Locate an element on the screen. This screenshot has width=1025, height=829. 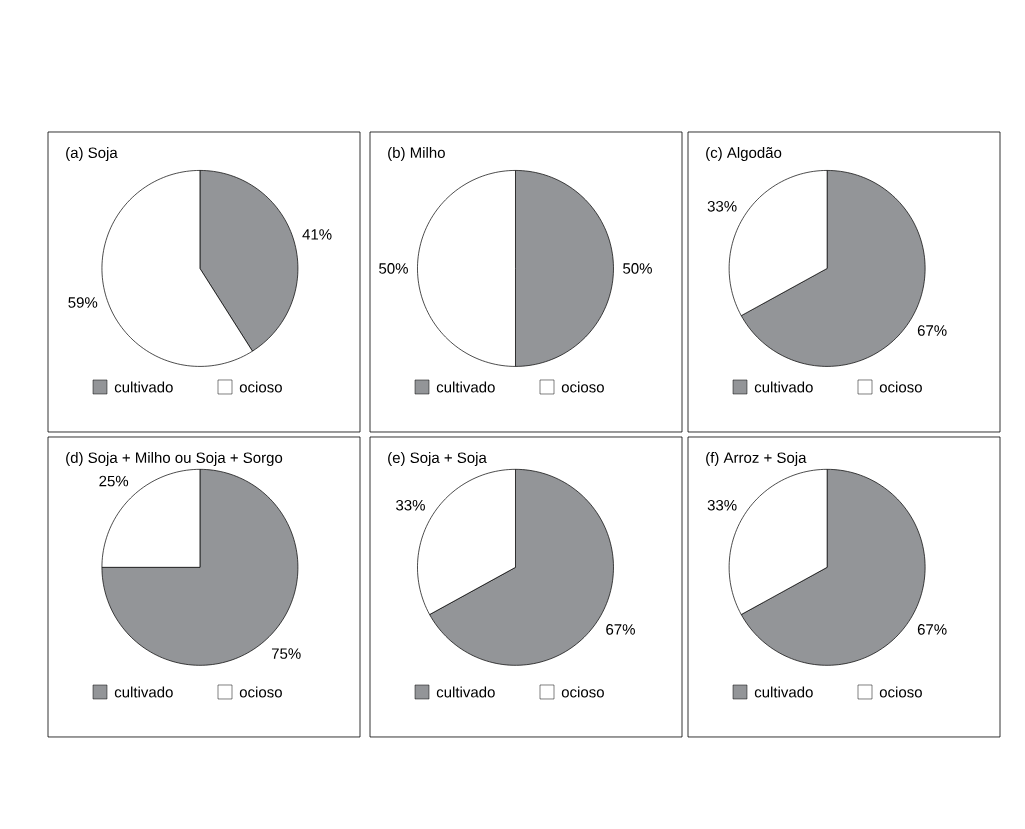
data-label: 59% is located at coordinates (83, 302).